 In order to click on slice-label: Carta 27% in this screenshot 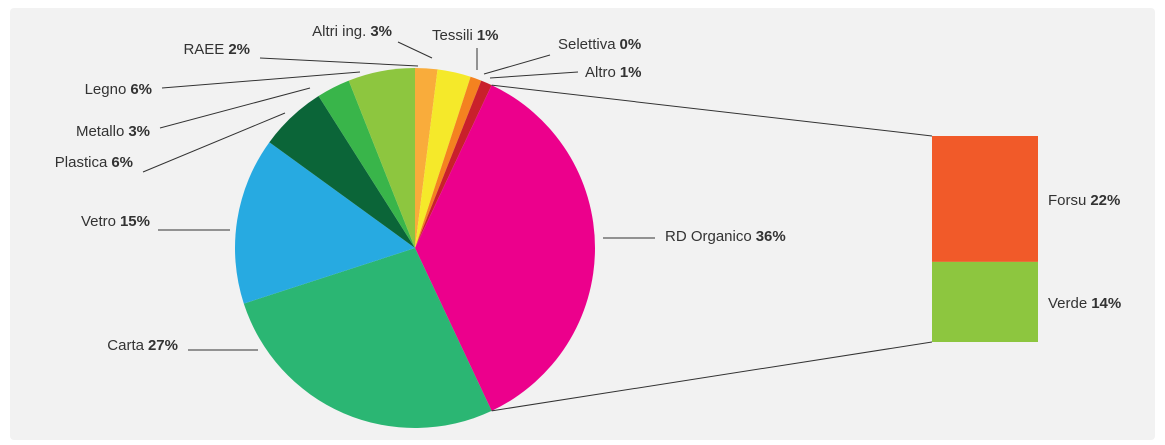, I will do `click(142, 345)`.